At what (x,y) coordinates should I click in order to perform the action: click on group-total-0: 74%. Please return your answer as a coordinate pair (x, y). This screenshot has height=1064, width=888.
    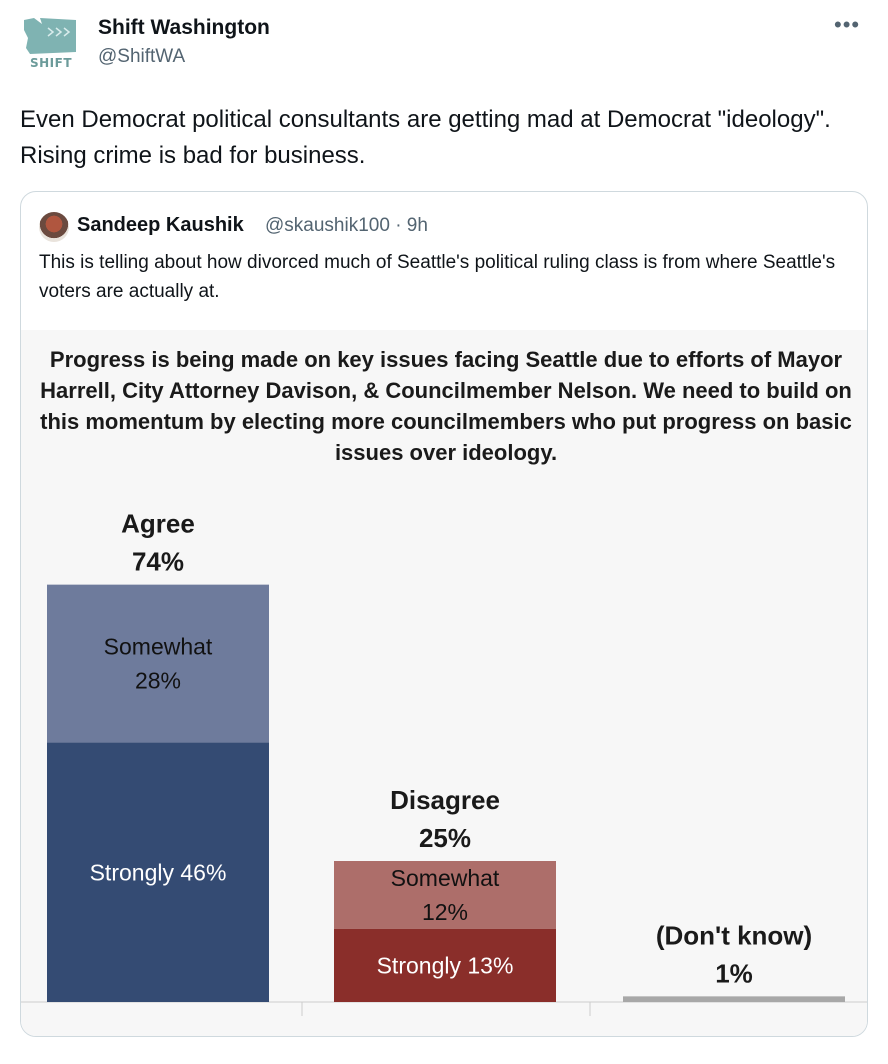
    Looking at the image, I should click on (158, 562).